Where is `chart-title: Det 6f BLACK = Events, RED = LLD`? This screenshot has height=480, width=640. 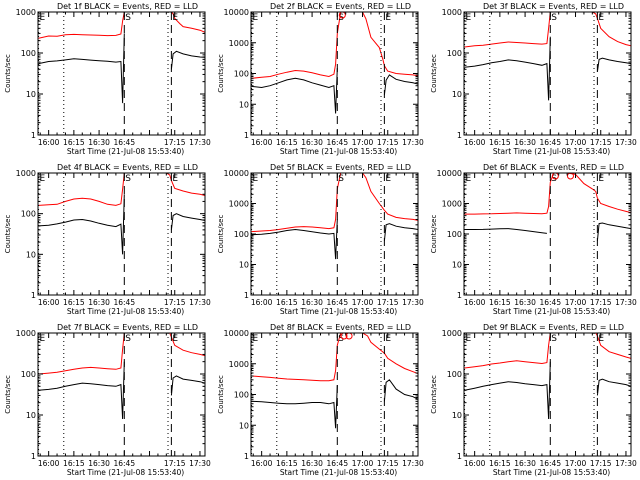 chart-title: Det 6f BLACK = Events, RED = LLD is located at coordinates (553, 167).